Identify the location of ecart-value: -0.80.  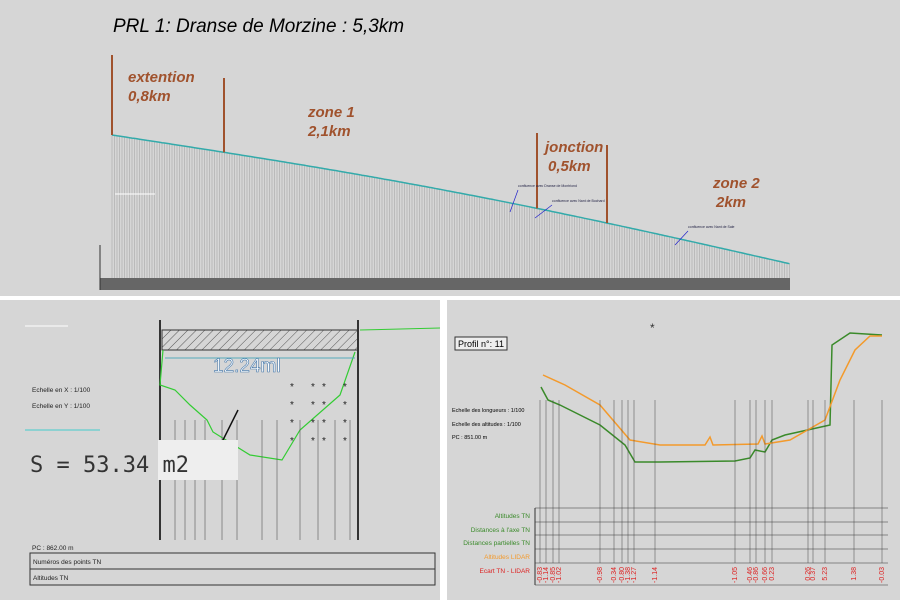
(622, 575).